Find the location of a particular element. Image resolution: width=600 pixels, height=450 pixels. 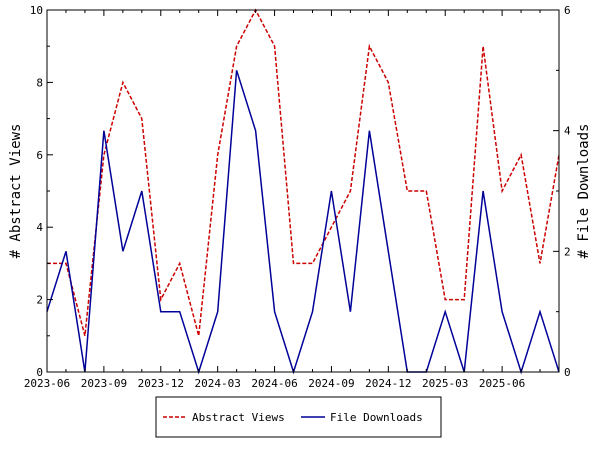

y-left-tick-label: 0 is located at coordinates (39, 372).